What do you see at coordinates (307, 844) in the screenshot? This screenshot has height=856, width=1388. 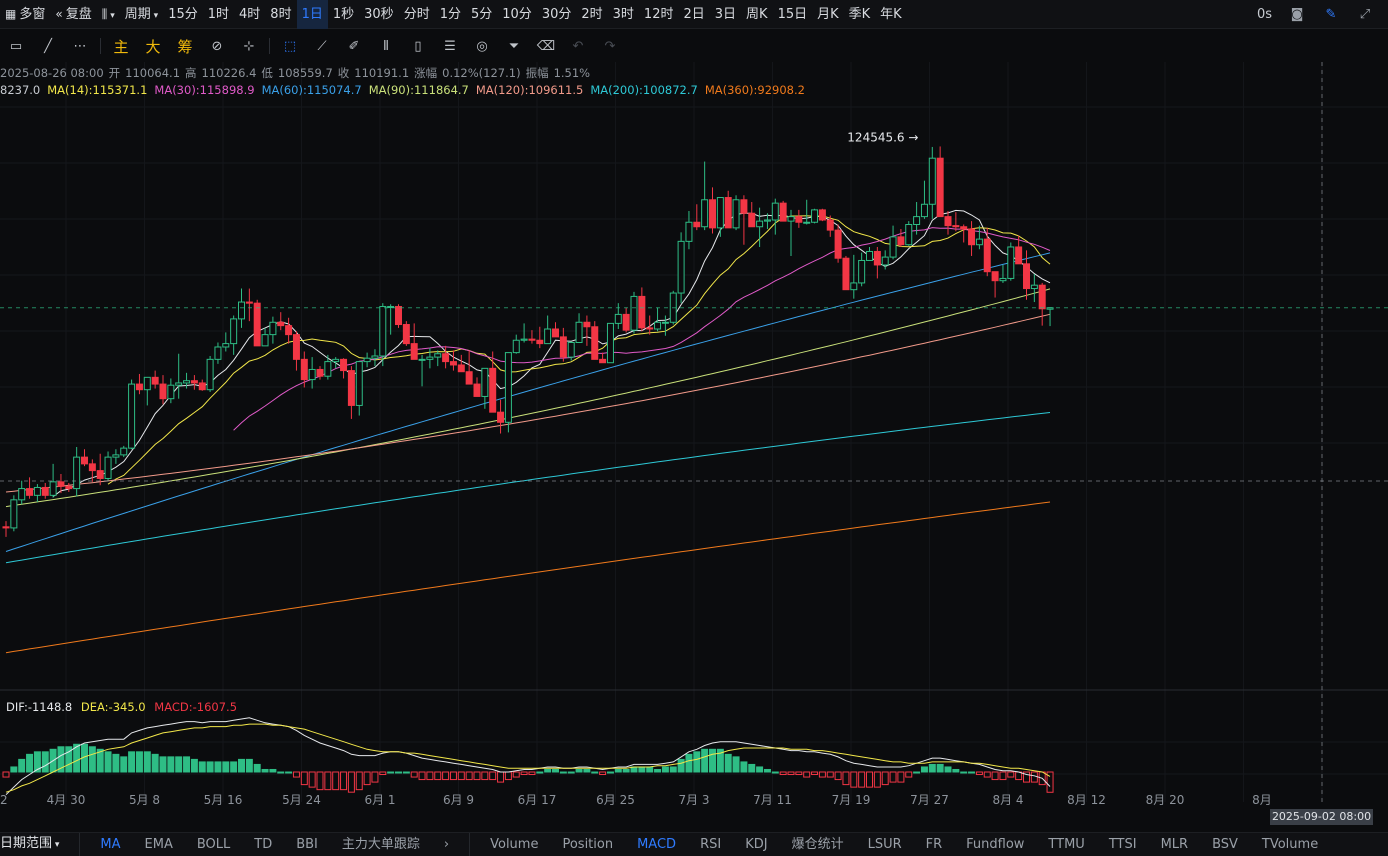 I see `indicator-tab: BBI` at bounding box center [307, 844].